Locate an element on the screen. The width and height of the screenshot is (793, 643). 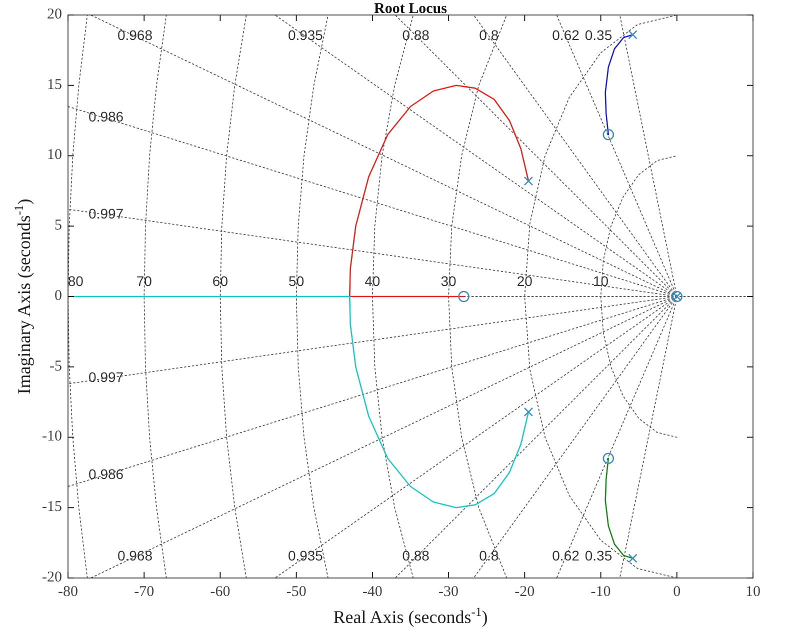
y-tick-label: -15 is located at coordinates (52, 507).